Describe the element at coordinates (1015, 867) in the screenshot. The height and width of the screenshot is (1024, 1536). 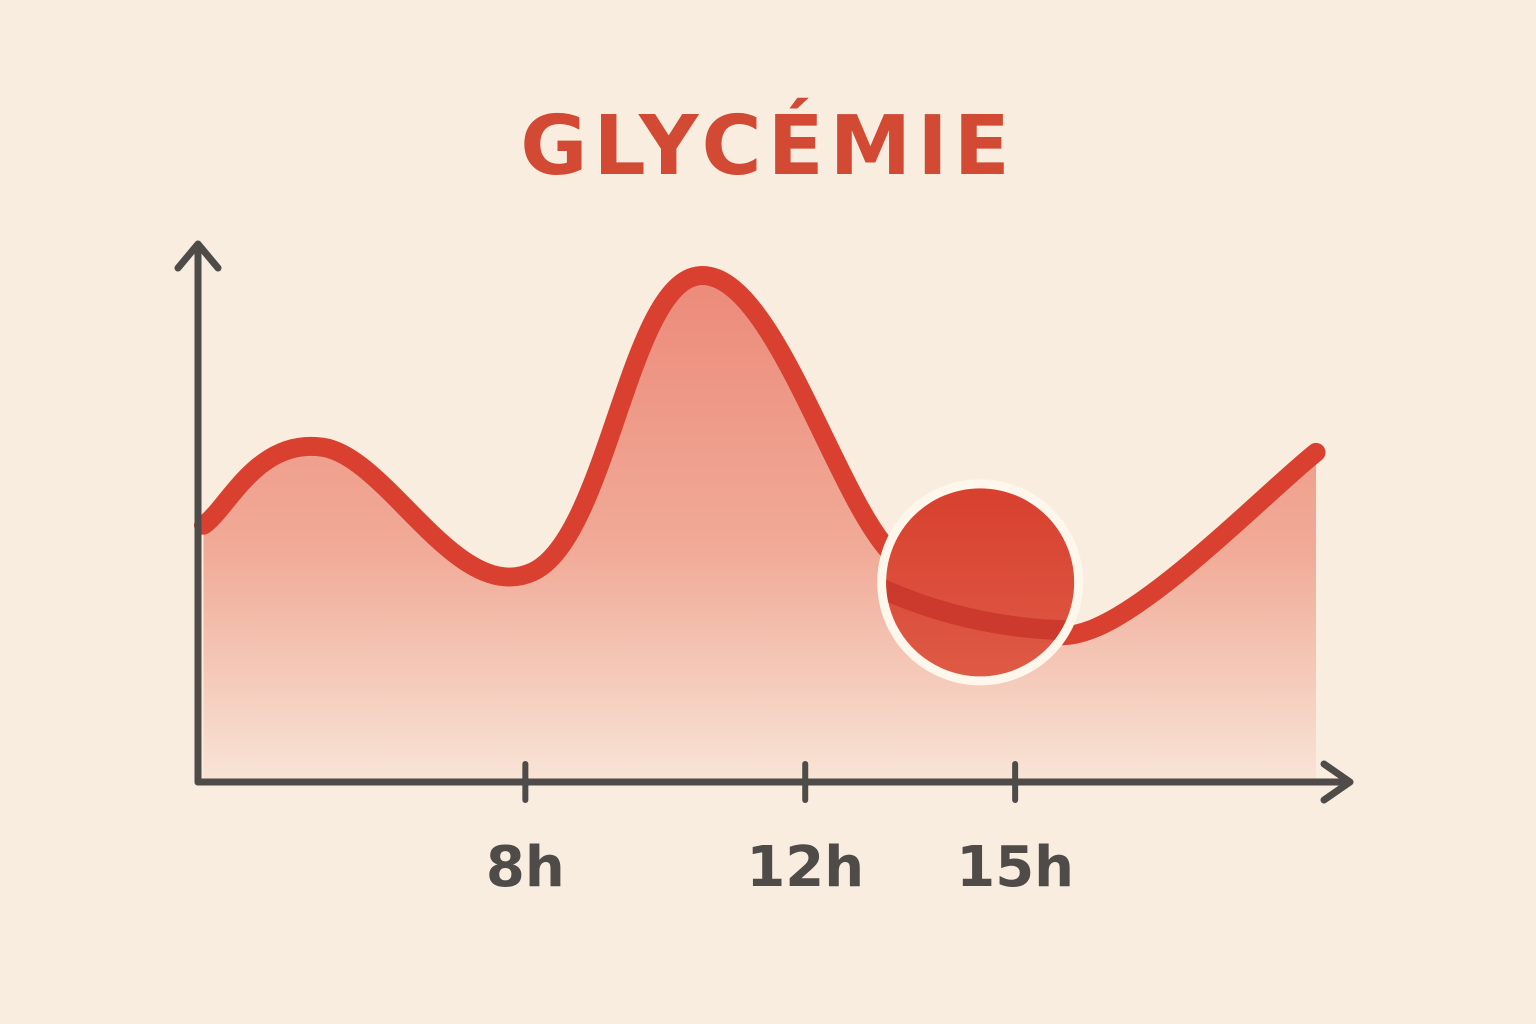
I see `x-tick-label: 15h` at that location.